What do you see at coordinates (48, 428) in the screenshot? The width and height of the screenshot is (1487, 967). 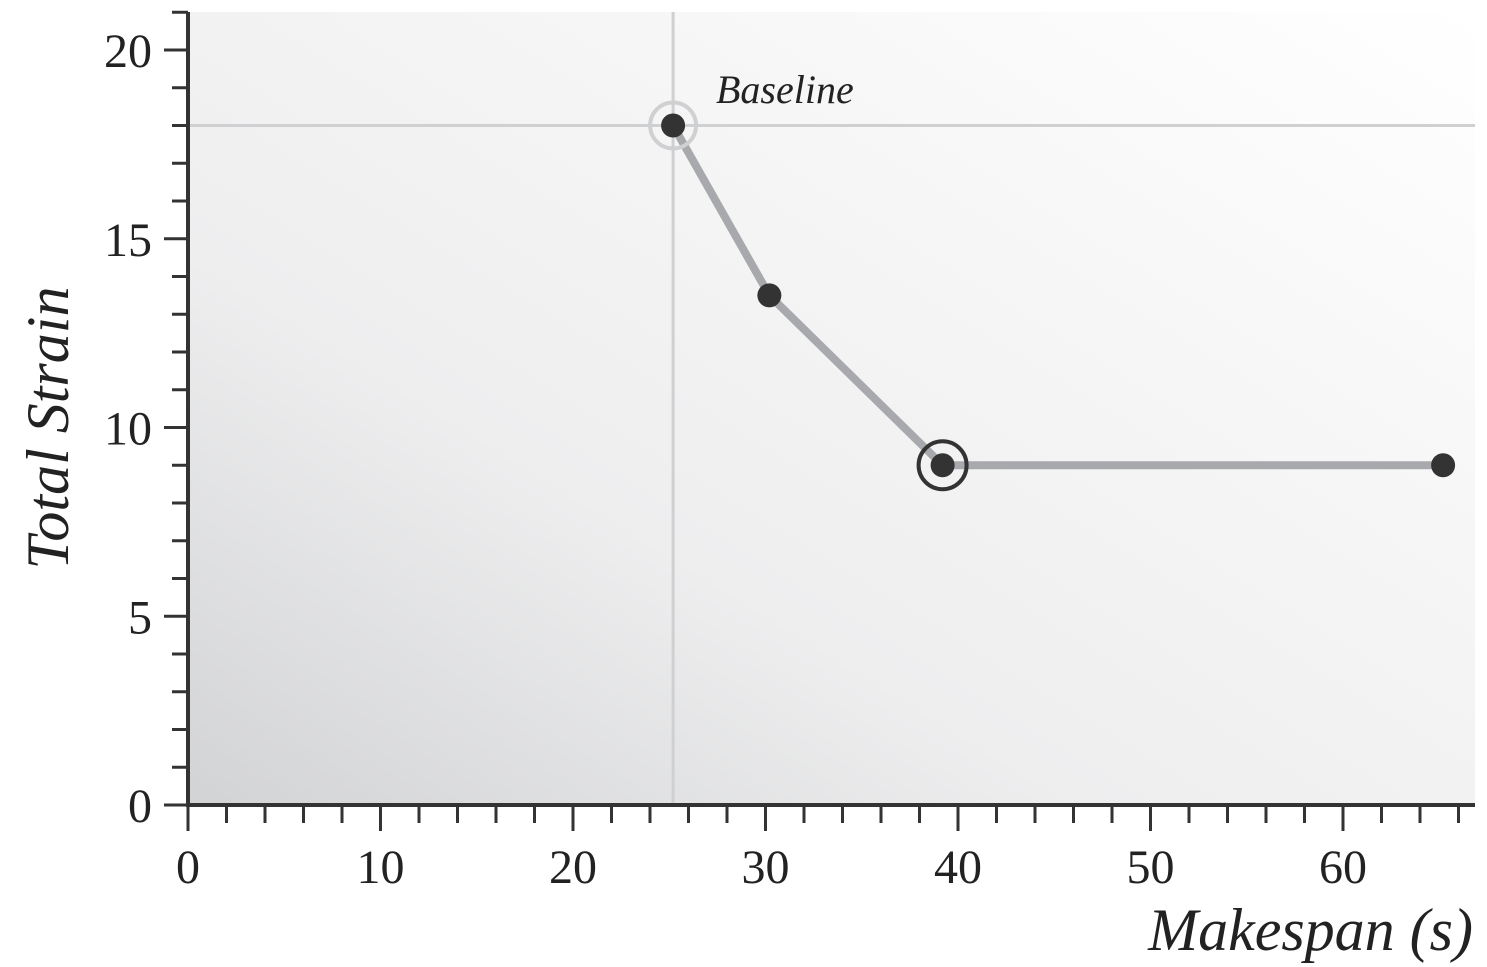 I see `y-axis-title: Total Strain` at bounding box center [48, 428].